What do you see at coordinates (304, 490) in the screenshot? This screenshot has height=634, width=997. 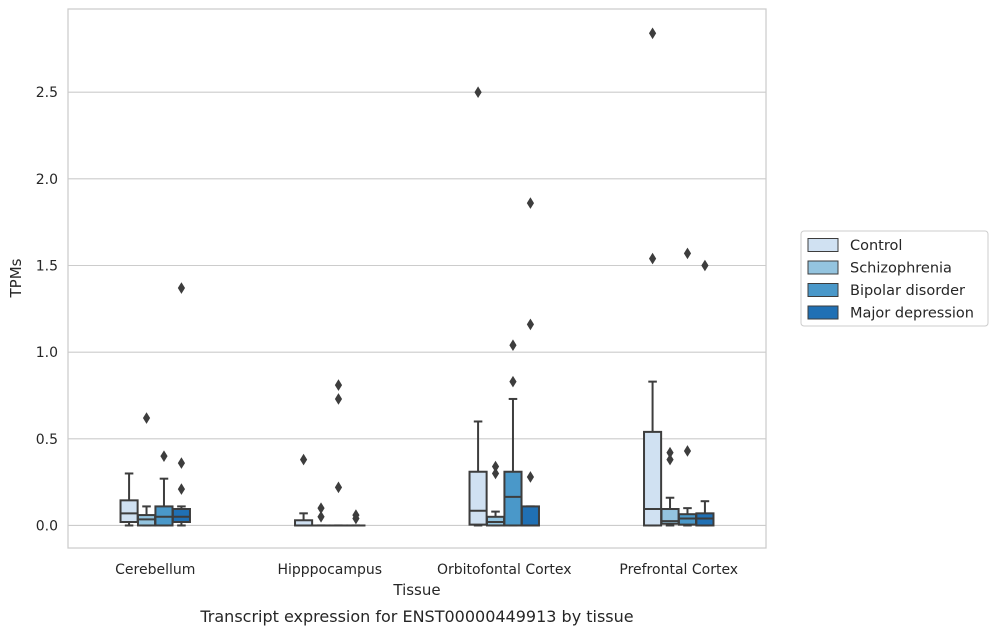 I see `box-hipppocampus-control` at bounding box center [304, 490].